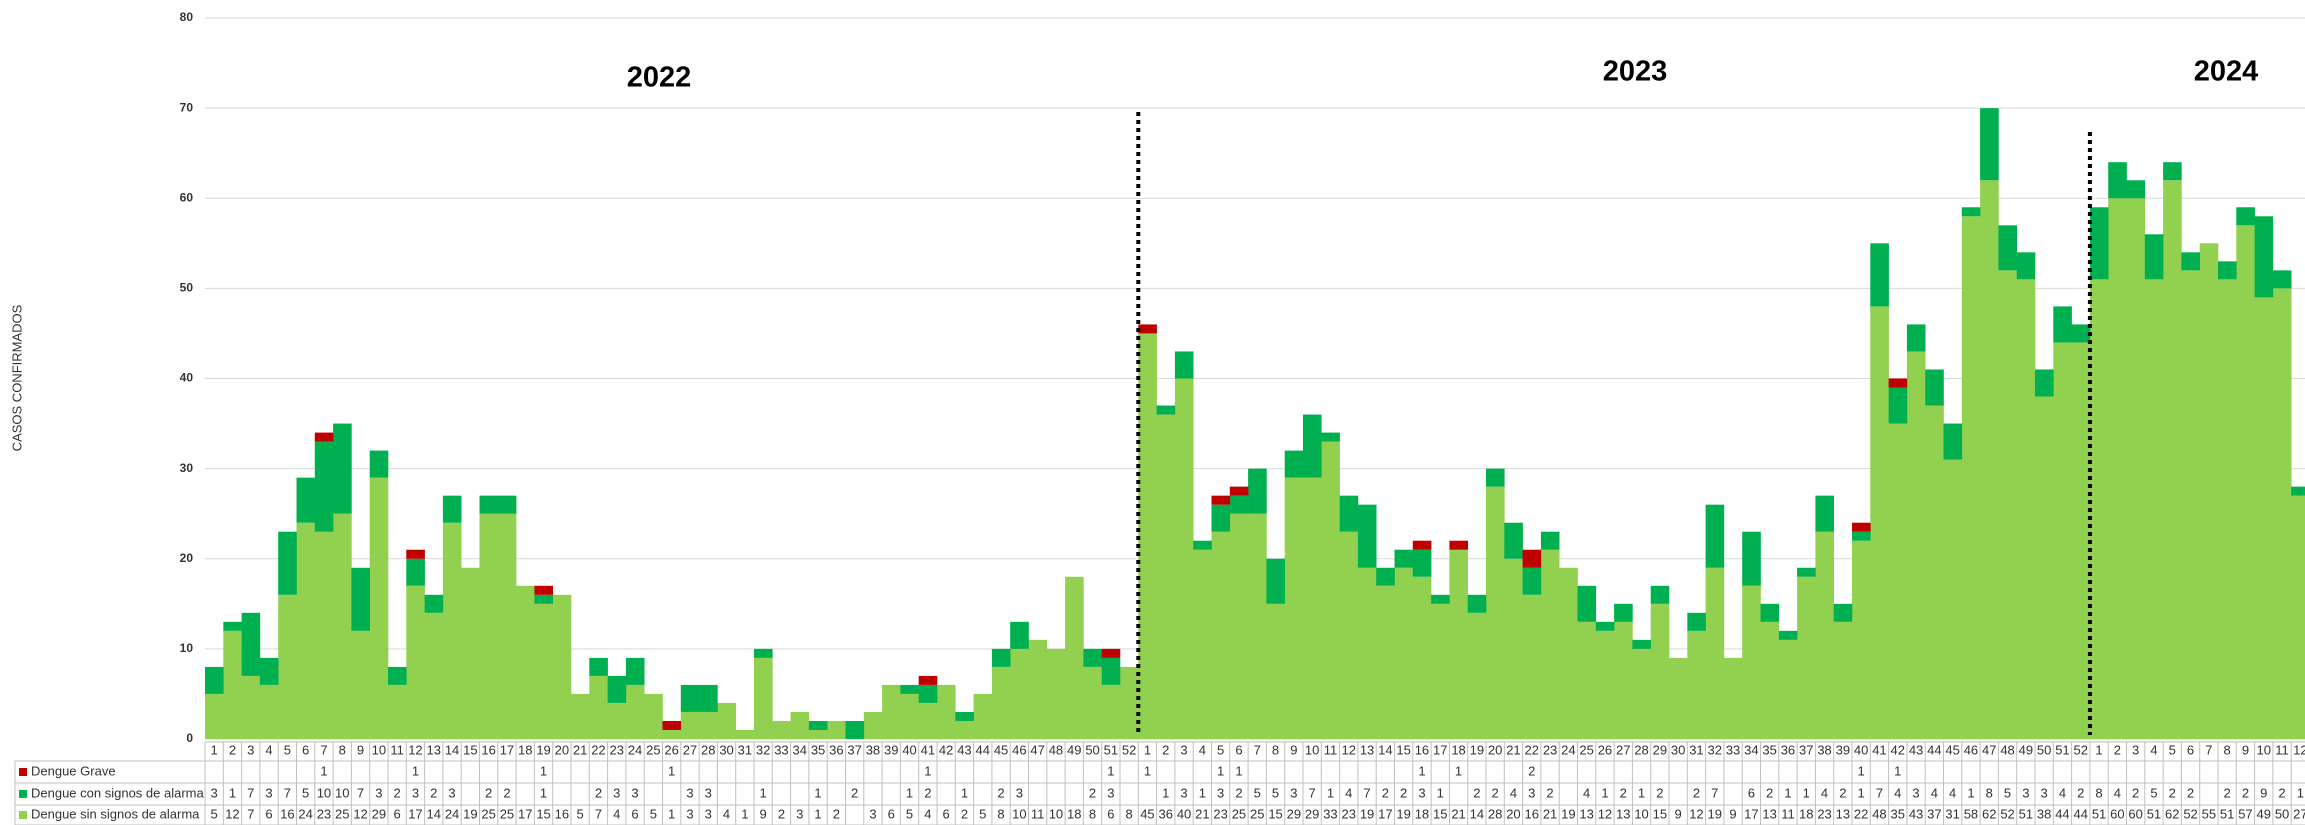  Describe the element at coordinates (525, 749) in the screenshot. I see `x-tick-label: 18` at that location.